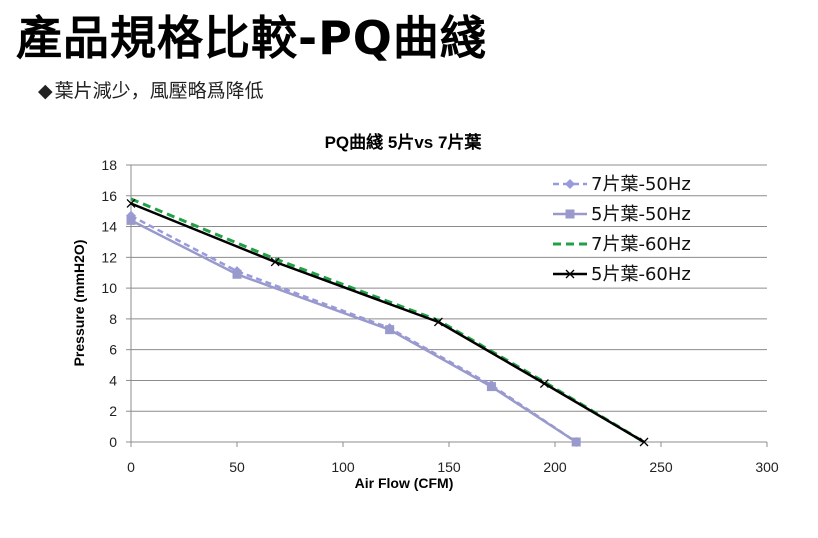 The width and height of the screenshot is (818, 538). Describe the element at coordinates (113, 442) in the screenshot. I see `y-tick-label: 0` at that location.